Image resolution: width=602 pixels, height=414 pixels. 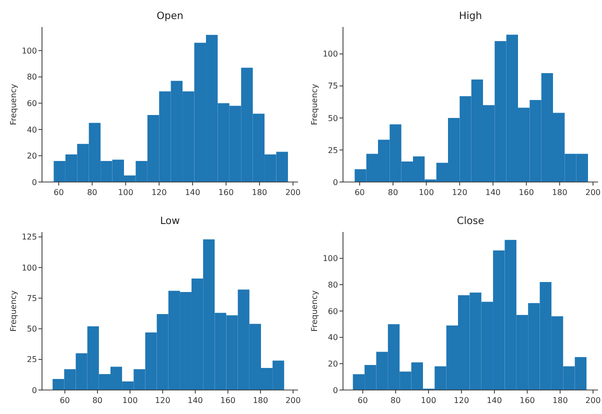 I want to click on chart-title: High, so click(x=470, y=16).